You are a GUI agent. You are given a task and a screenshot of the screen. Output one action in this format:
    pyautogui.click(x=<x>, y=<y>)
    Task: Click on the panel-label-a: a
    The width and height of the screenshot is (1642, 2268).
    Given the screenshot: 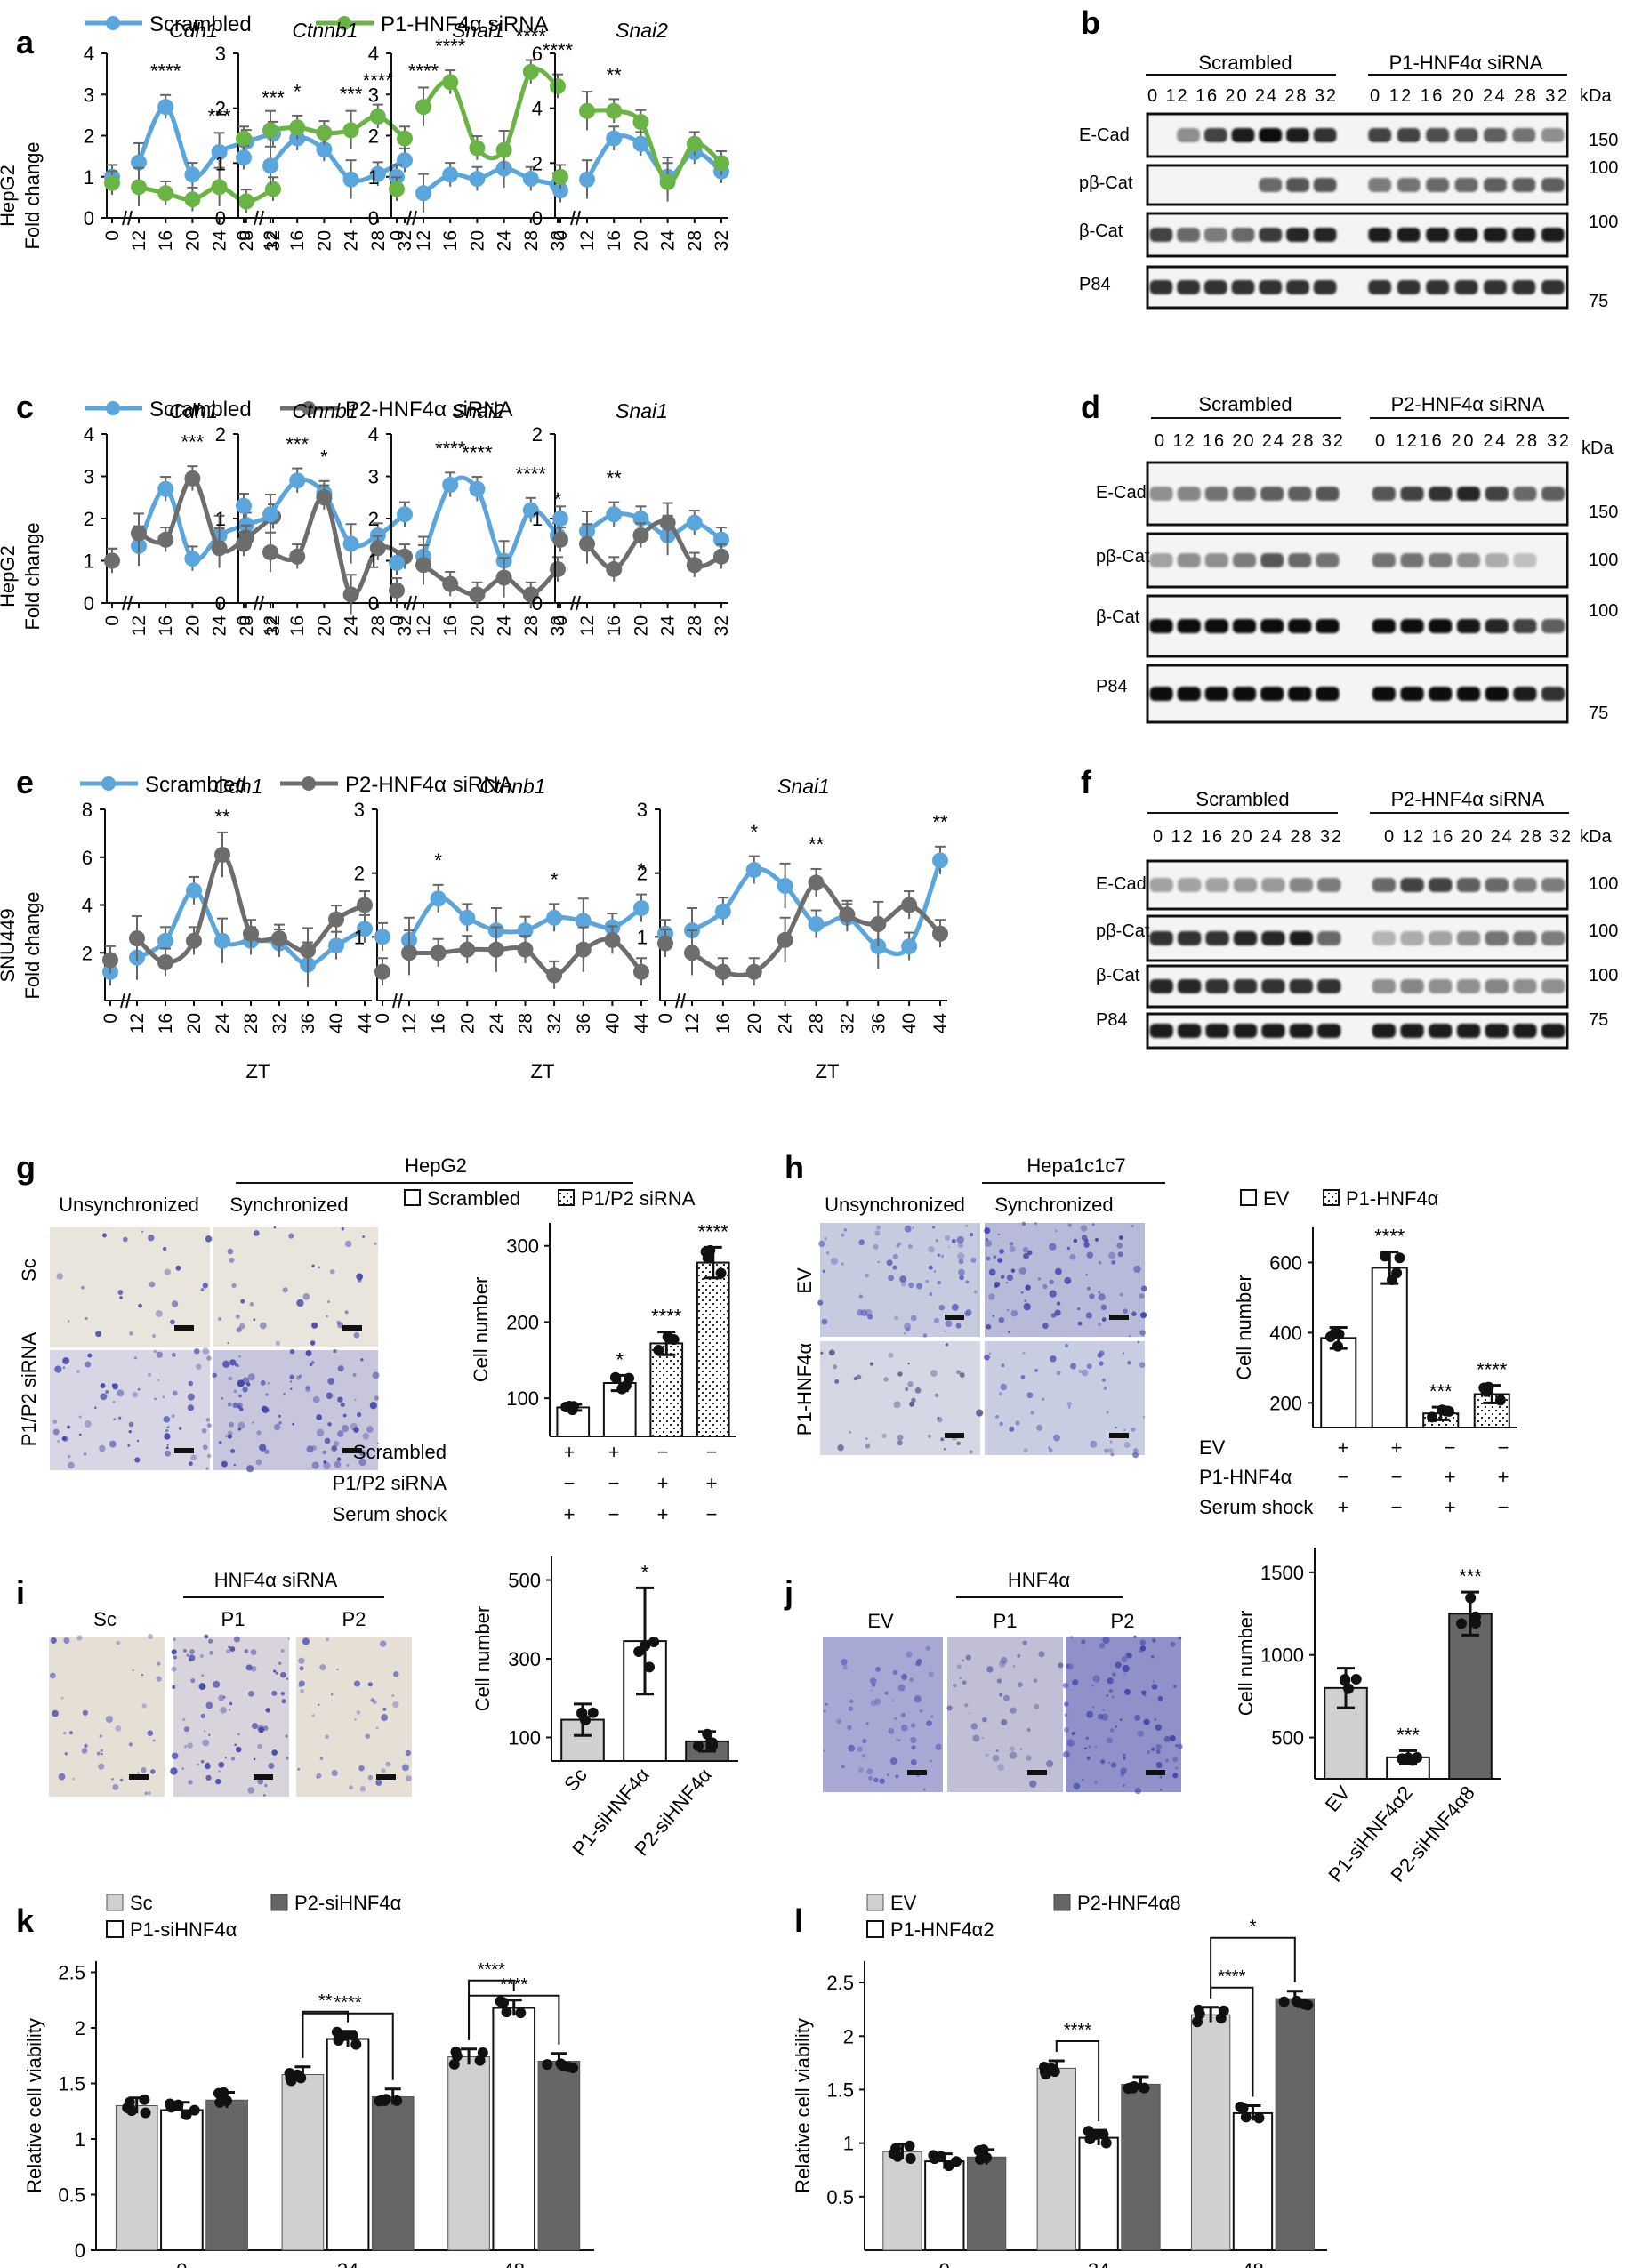 What is the action you would take?
    pyautogui.click(x=26, y=42)
    